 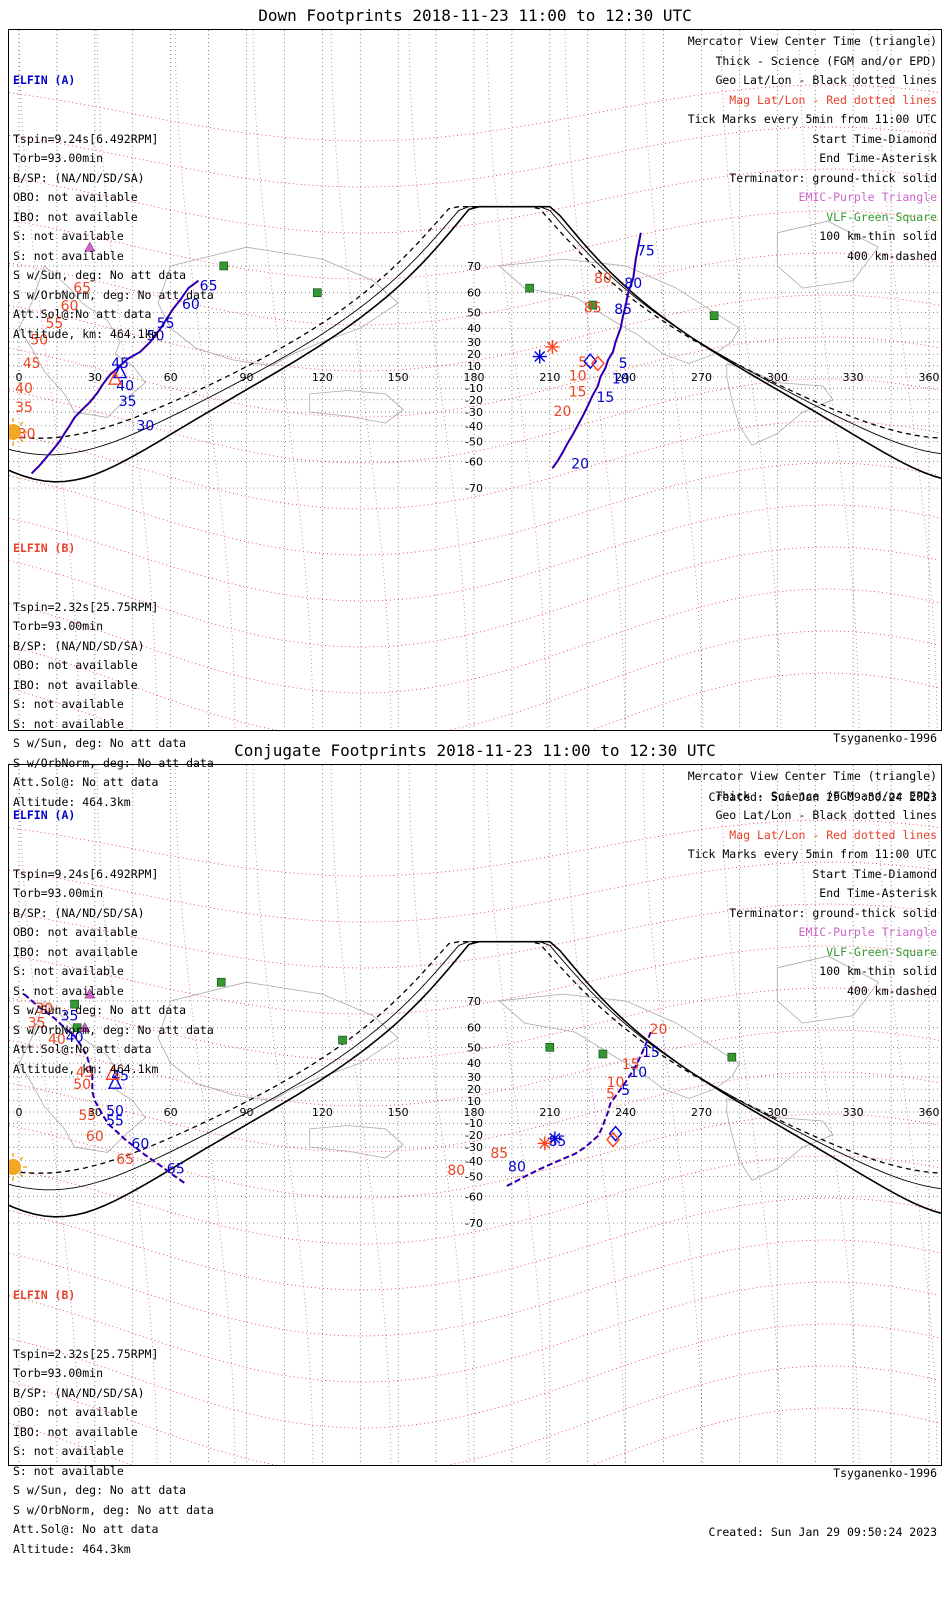 What do you see at coordinates (580, 464) in the screenshot?
I see `track-tick-label: 20` at bounding box center [580, 464].